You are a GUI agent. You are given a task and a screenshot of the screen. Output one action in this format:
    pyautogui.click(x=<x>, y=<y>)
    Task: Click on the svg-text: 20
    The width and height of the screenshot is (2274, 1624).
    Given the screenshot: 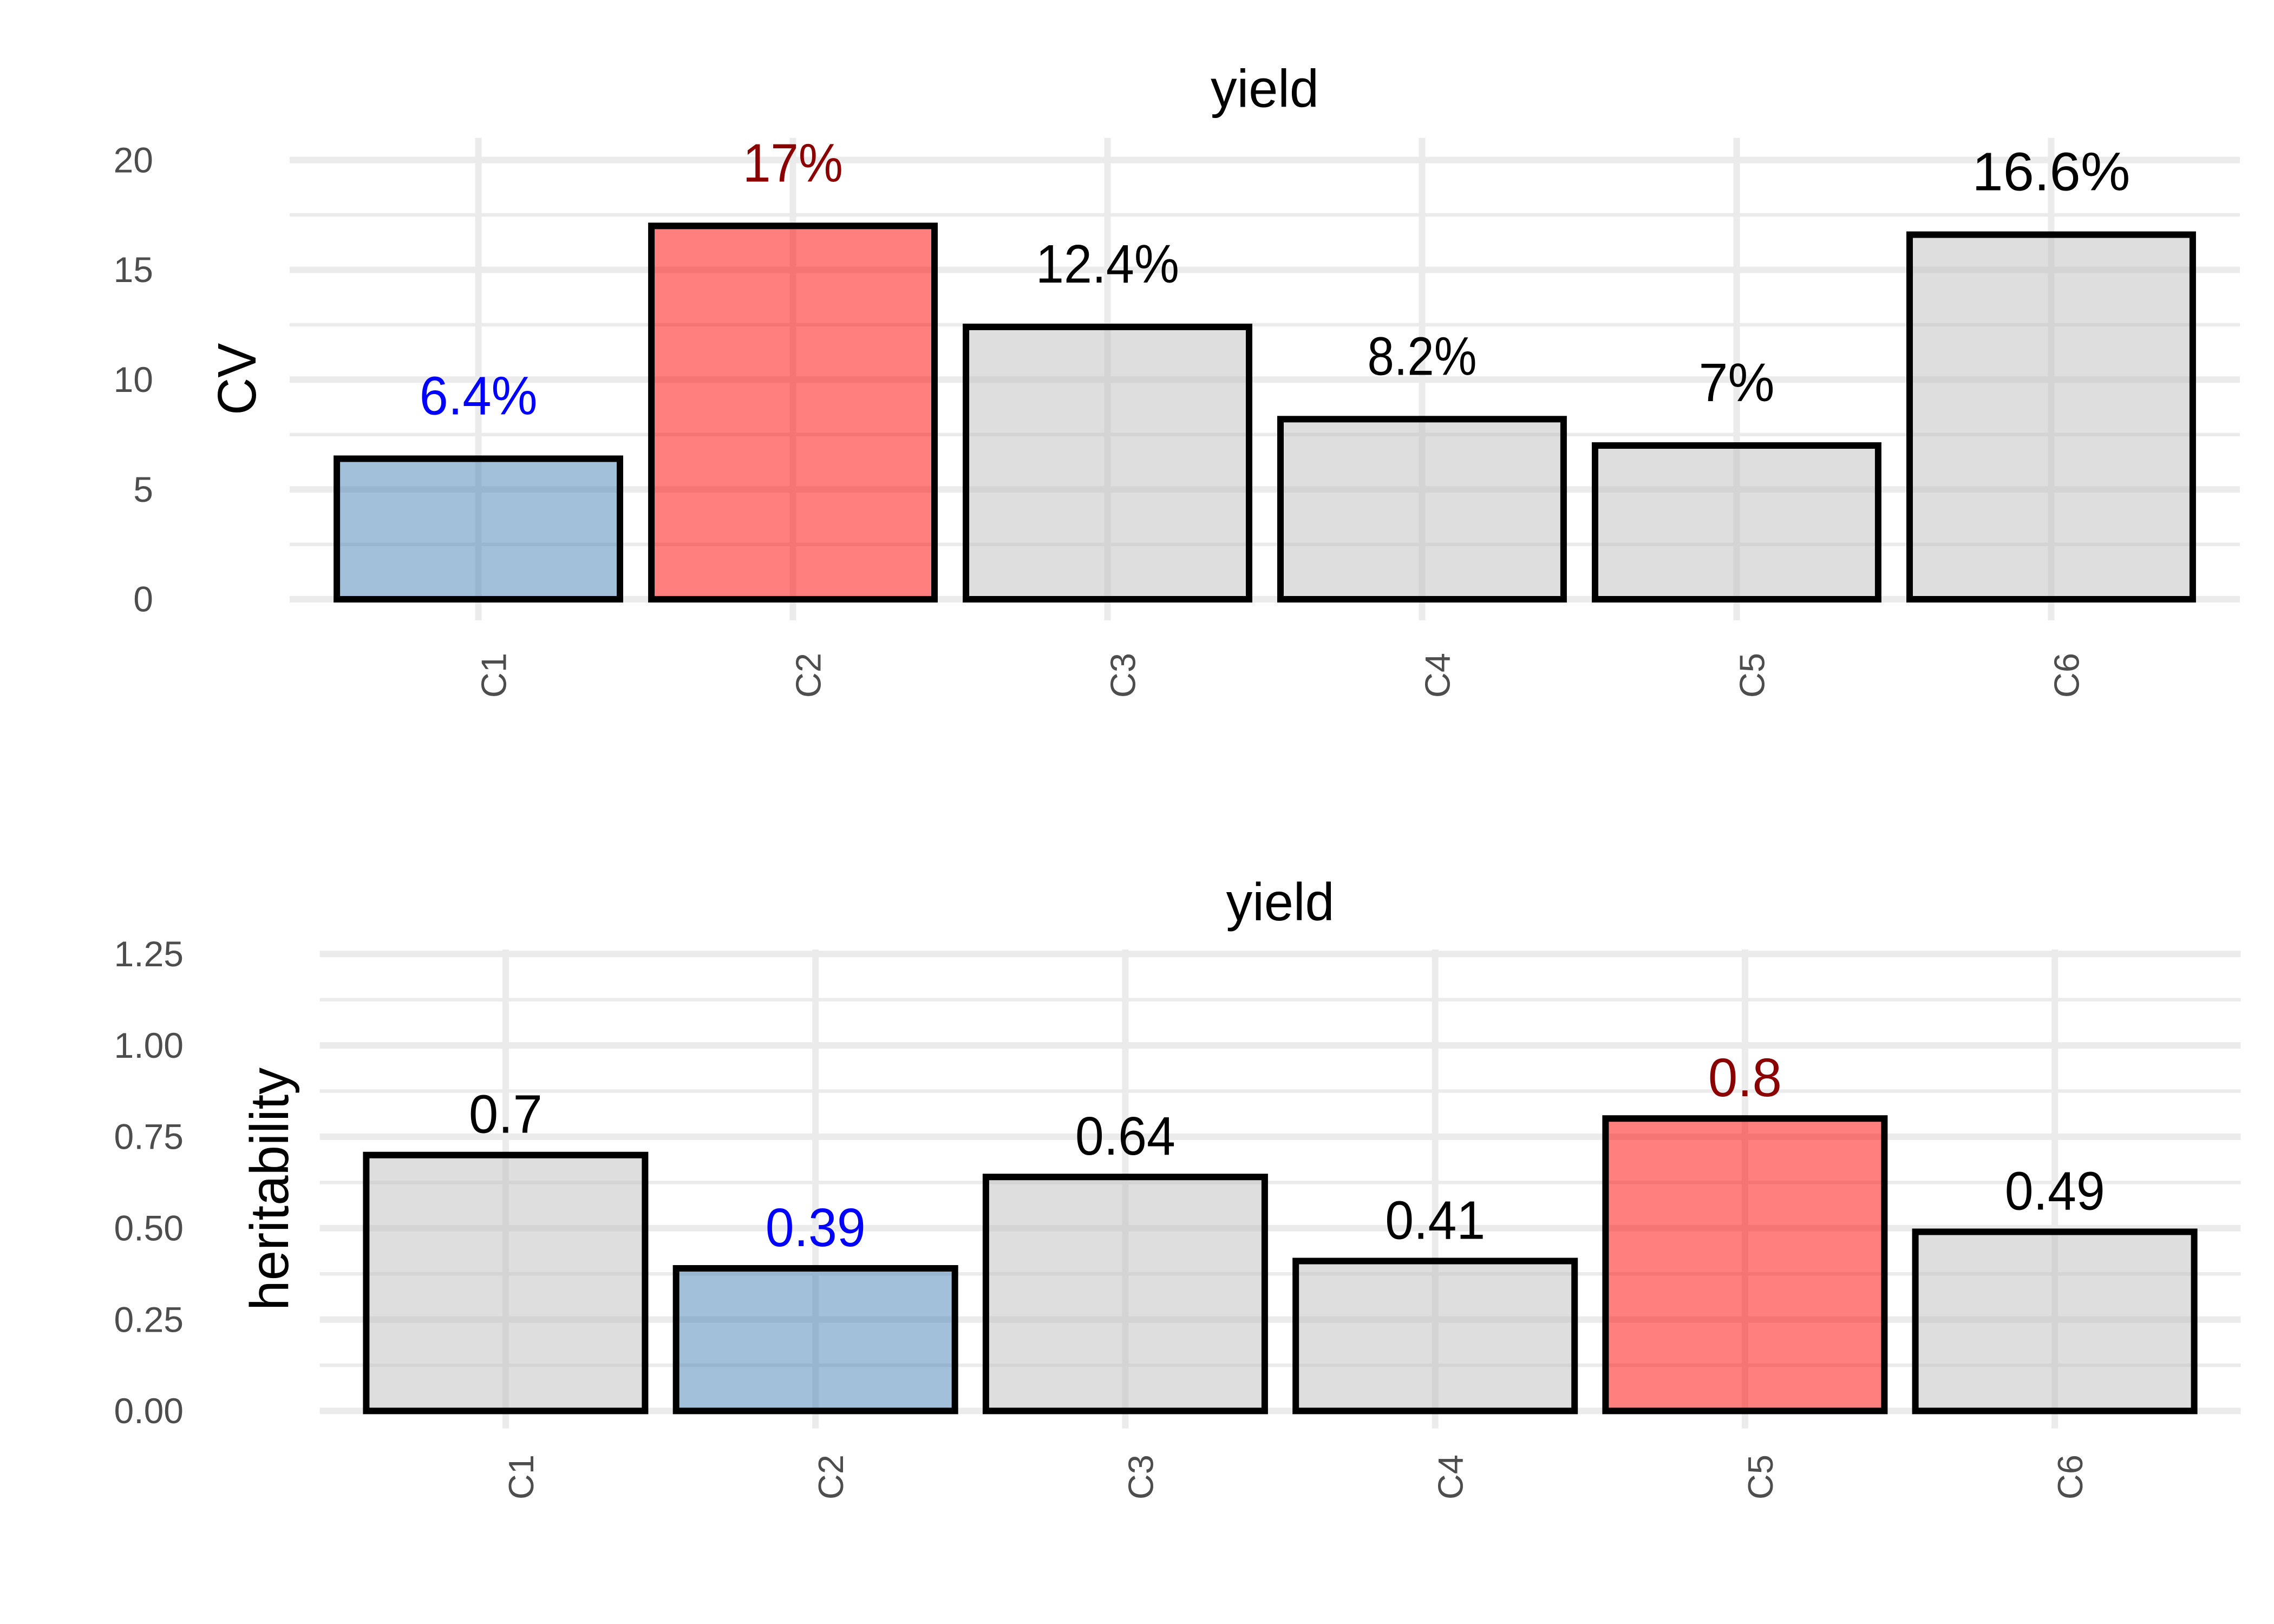 What is the action you would take?
    pyautogui.click(x=134, y=160)
    